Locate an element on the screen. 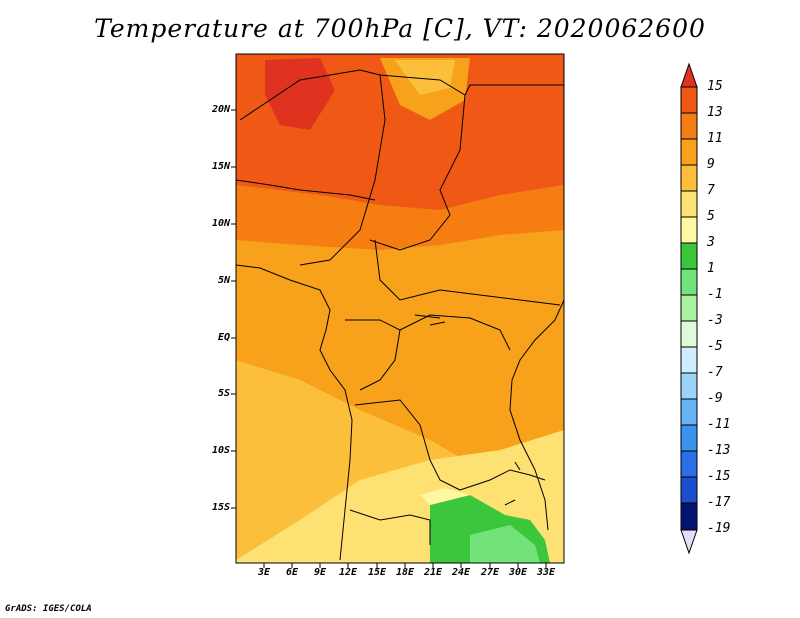 This screenshot has width=800, height=618. lon-label: 24E is located at coordinates (461, 572).